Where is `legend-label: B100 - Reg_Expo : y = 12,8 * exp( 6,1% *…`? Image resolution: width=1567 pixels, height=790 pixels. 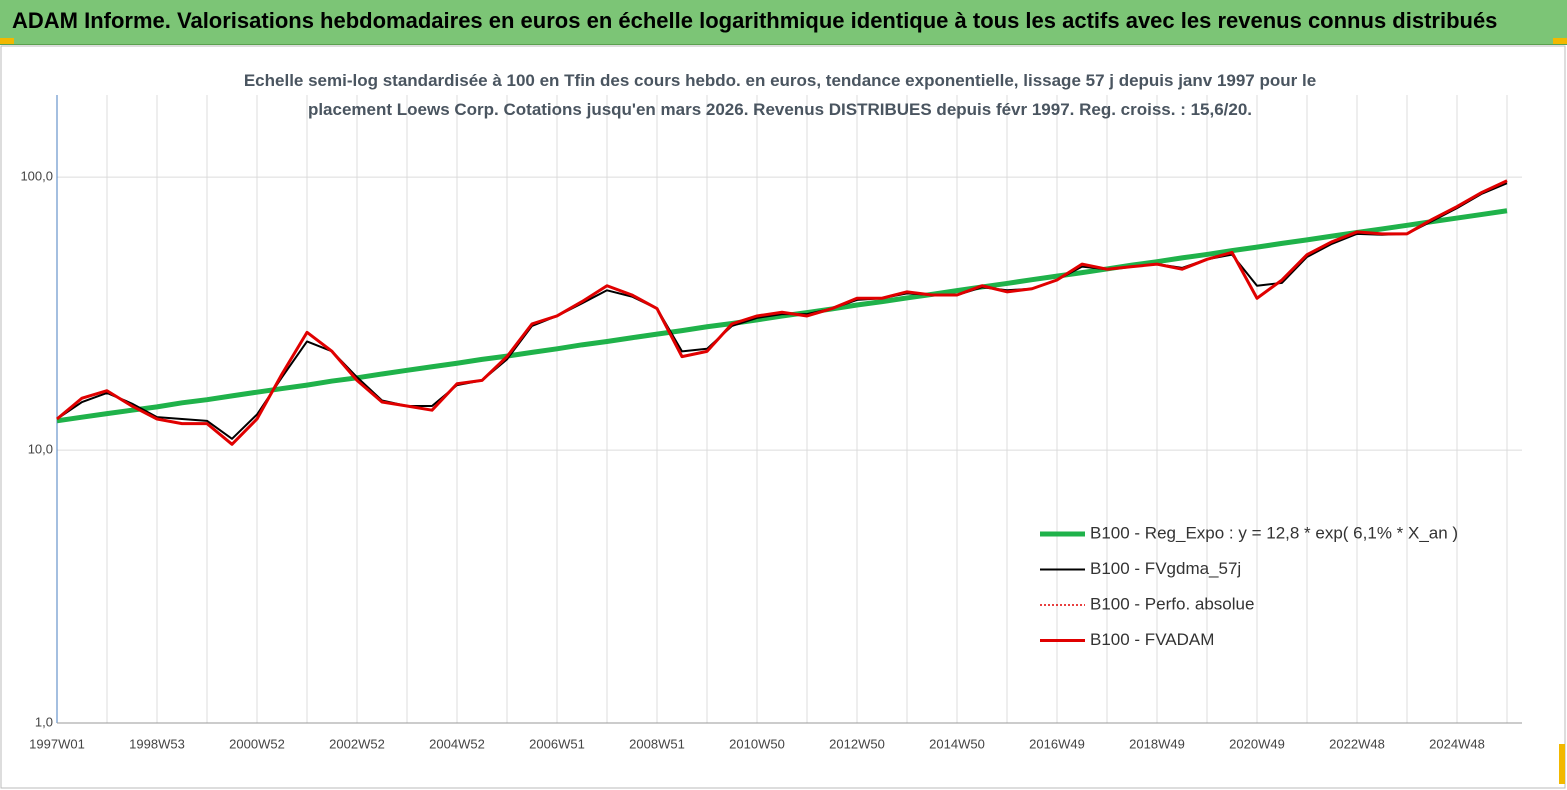 legend-label: B100 - Reg_Expo : y = 12,8 * exp( 6,1% *… is located at coordinates (1274, 532).